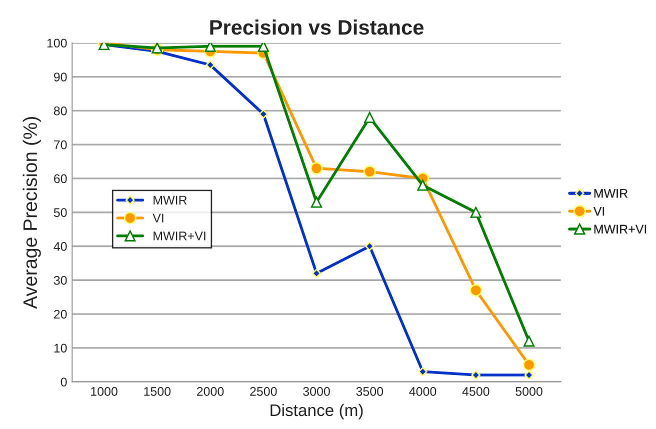  I want to click on text: MWIR, so click(611, 193).